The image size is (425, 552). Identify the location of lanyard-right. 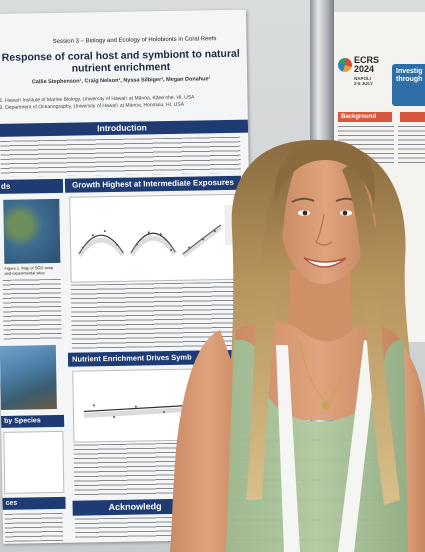
(358, 446).